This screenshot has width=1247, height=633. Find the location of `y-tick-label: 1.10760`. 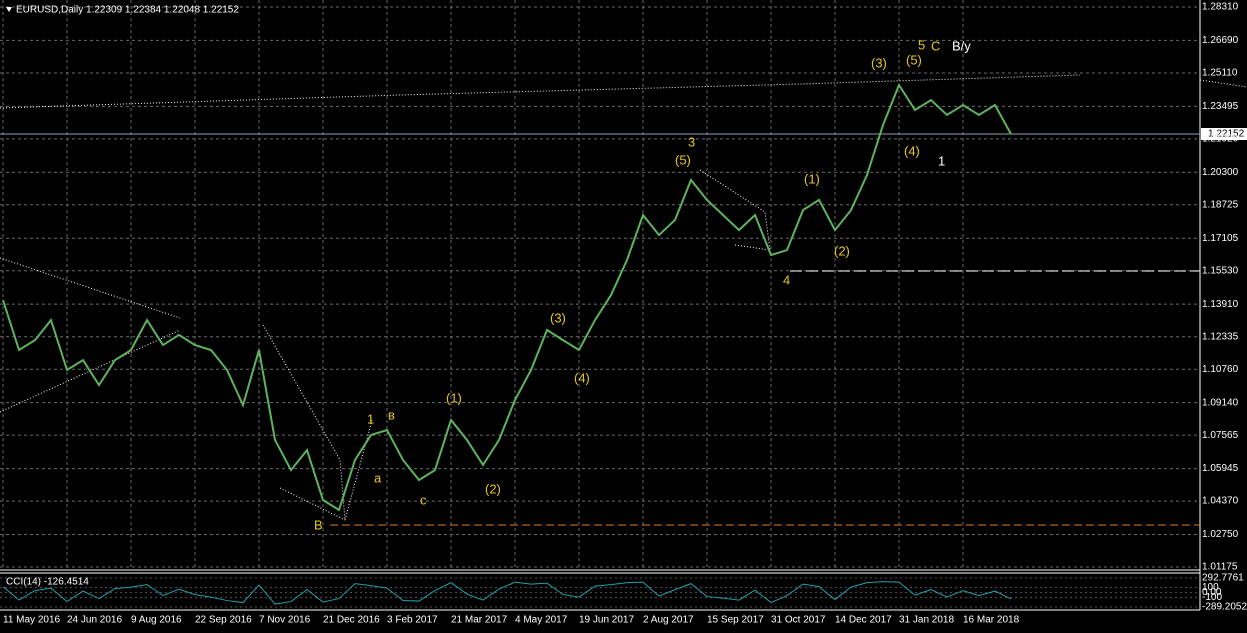

y-tick-label: 1.10760 is located at coordinates (1220, 369).